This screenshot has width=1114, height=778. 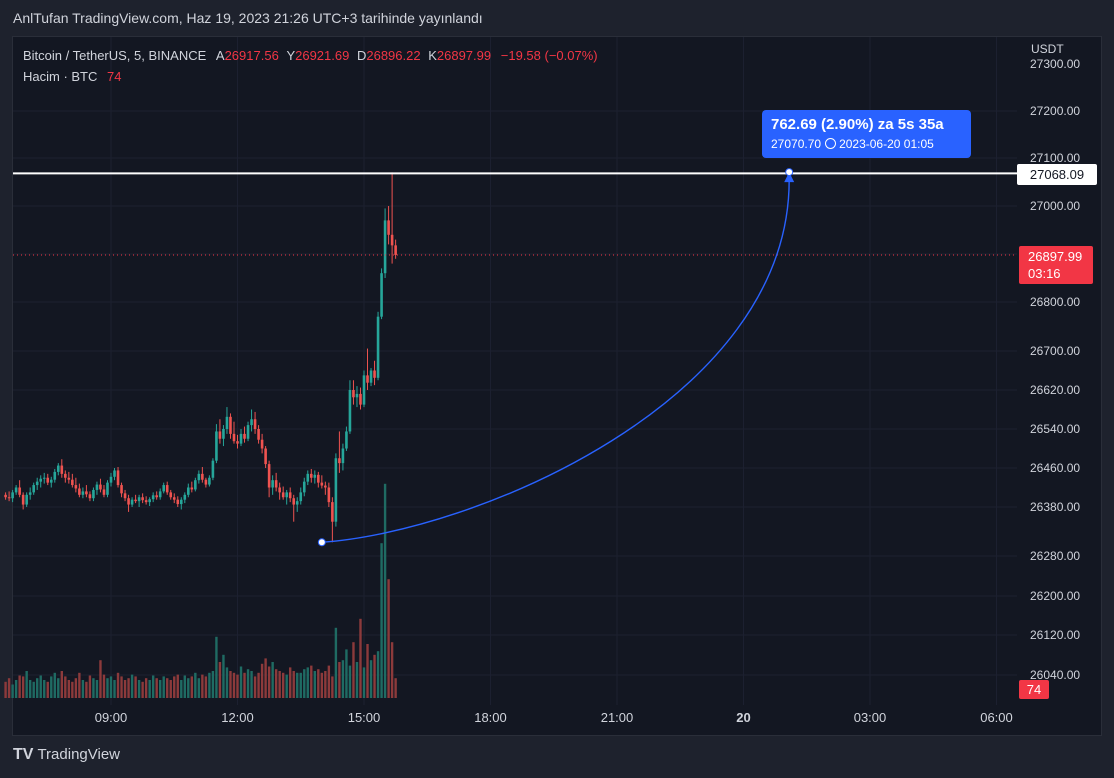 What do you see at coordinates (996, 717) in the screenshot?
I see `time-tick-label: 06:00` at bounding box center [996, 717].